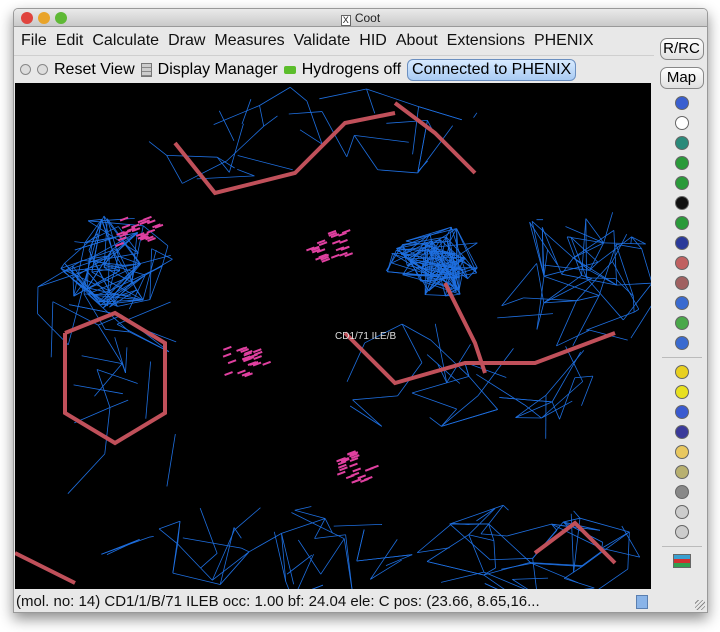 Image resolution: width=720 pixels, height=632 pixels. Describe the element at coordinates (34, 40) in the screenshot. I see `menu-file: File` at that location.